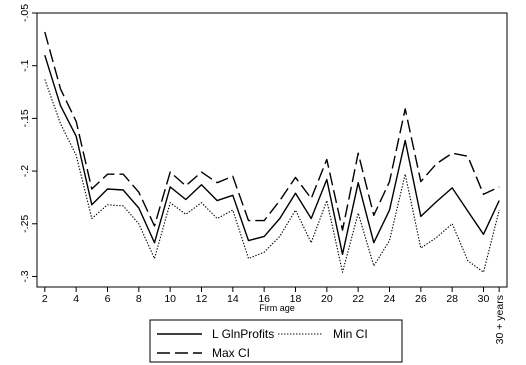 The image size is (526, 365). Describe the element at coordinates (76, 299) in the screenshot. I see `x-tick-label: 4` at that location.